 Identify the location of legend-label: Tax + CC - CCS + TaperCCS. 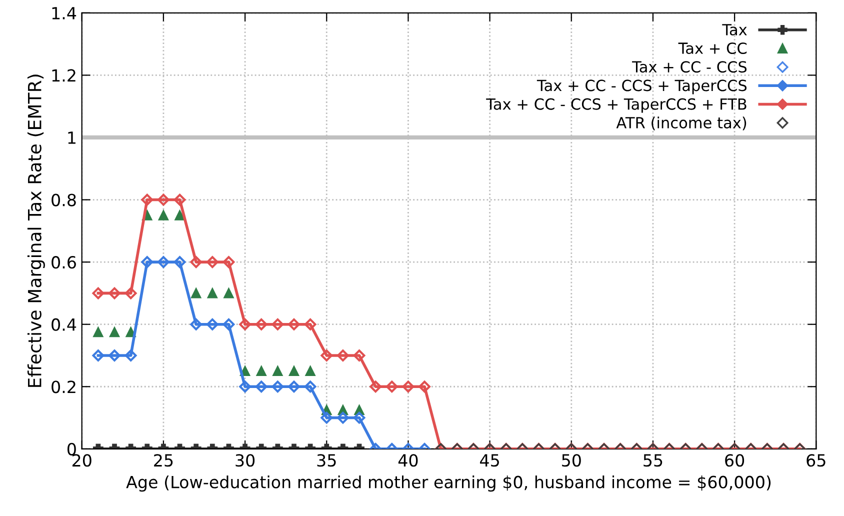
(641, 87).